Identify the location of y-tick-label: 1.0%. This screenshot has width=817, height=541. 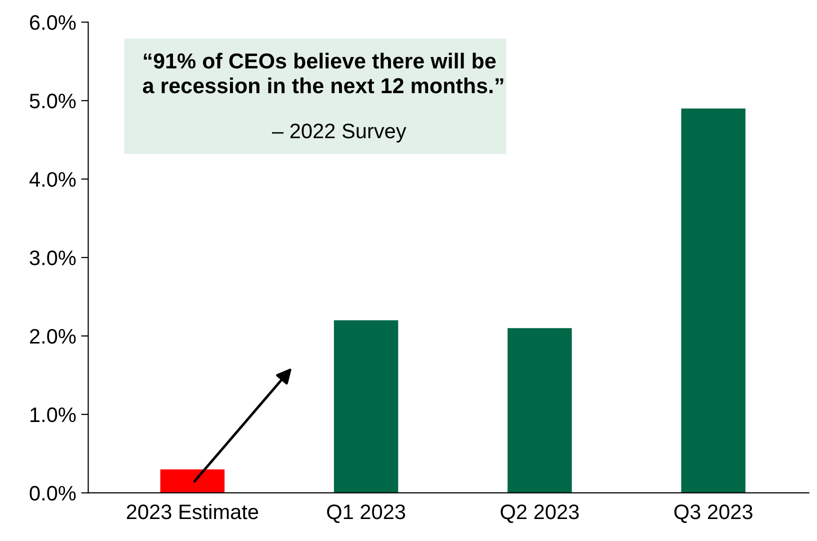
(53, 414).